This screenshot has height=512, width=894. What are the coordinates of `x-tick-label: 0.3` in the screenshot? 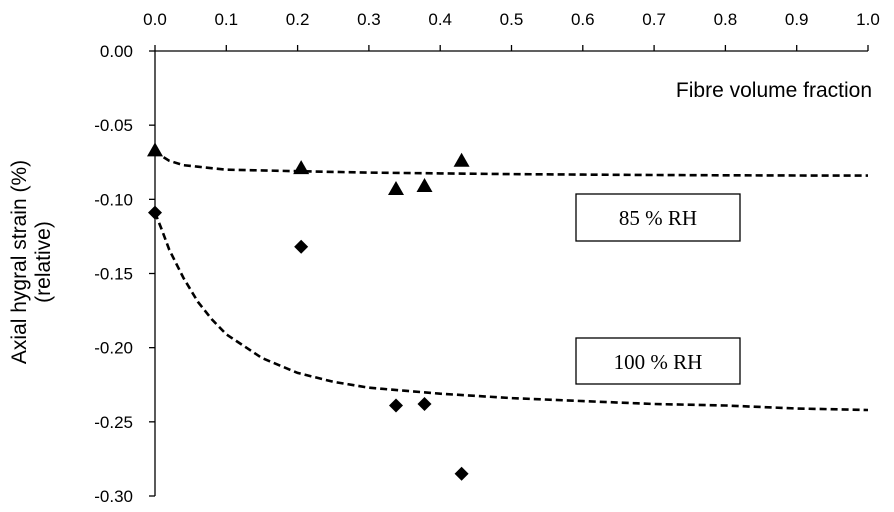 It's located at (369, 19).